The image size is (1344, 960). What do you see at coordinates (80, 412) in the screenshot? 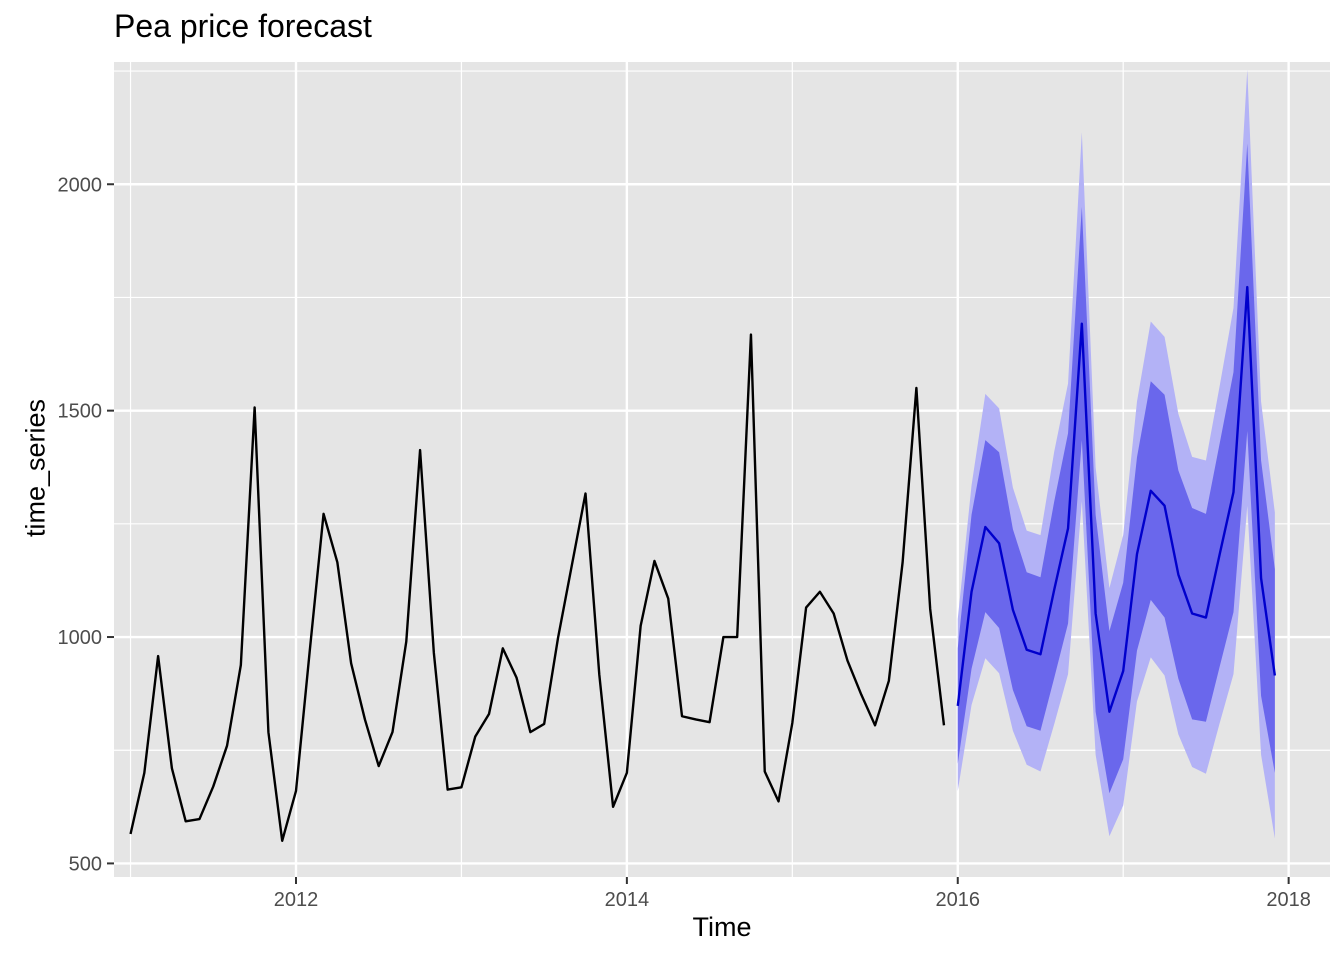
I see `y-tick-label: 1500` at bounding box center [80, 412].